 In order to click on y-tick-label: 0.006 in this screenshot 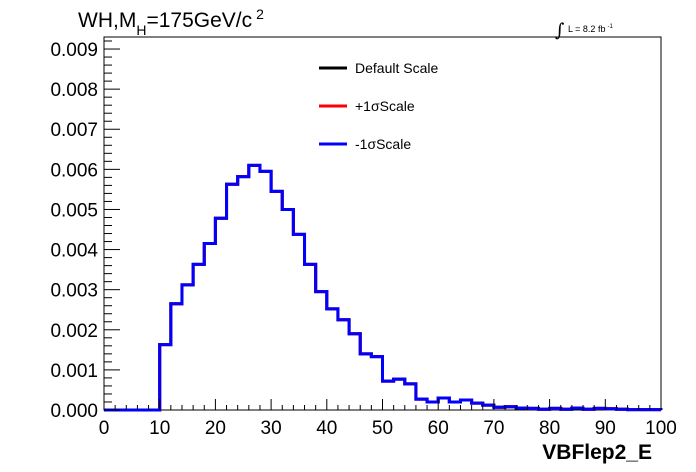, I will do `click(74, 170)`.